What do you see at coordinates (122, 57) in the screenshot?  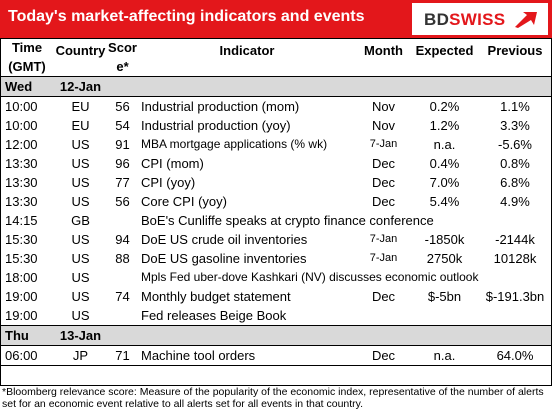 I see `col-header-score: Score*` at bounding box center [122, 57].